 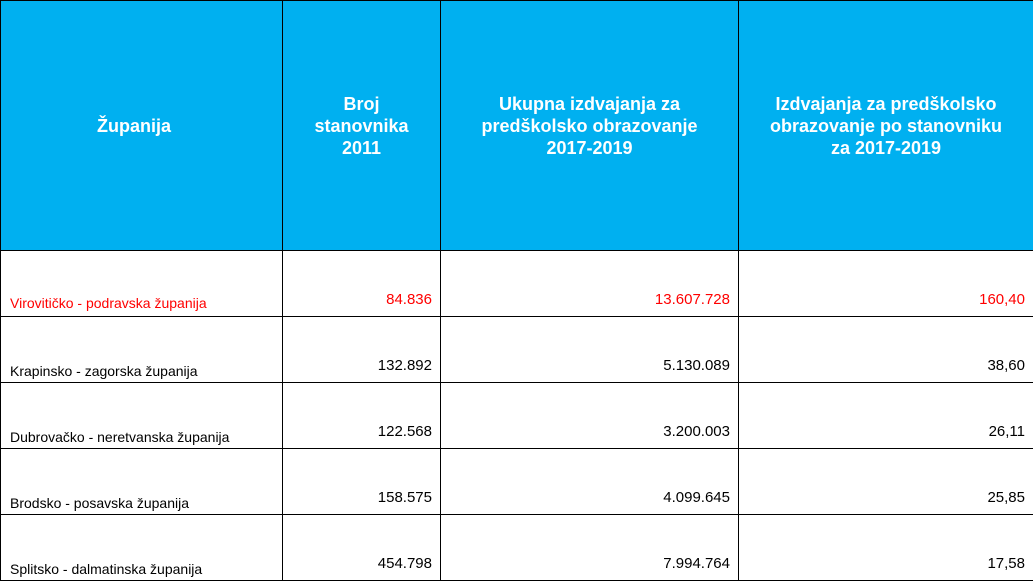 I want to click on county-name: Krapinsko - zagorska županija, so click(x=142, y=350).